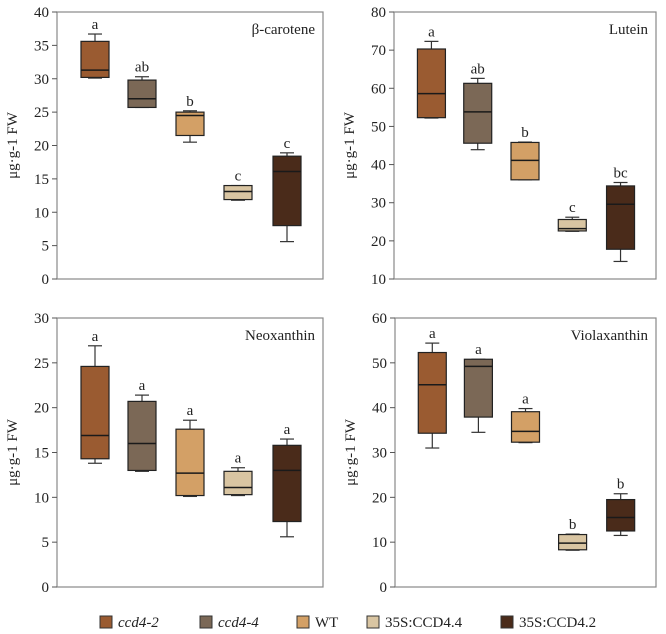  Describe the element at coordinates (378, 89) in the screenshot. I see `y-tick-label: 60` at that location.